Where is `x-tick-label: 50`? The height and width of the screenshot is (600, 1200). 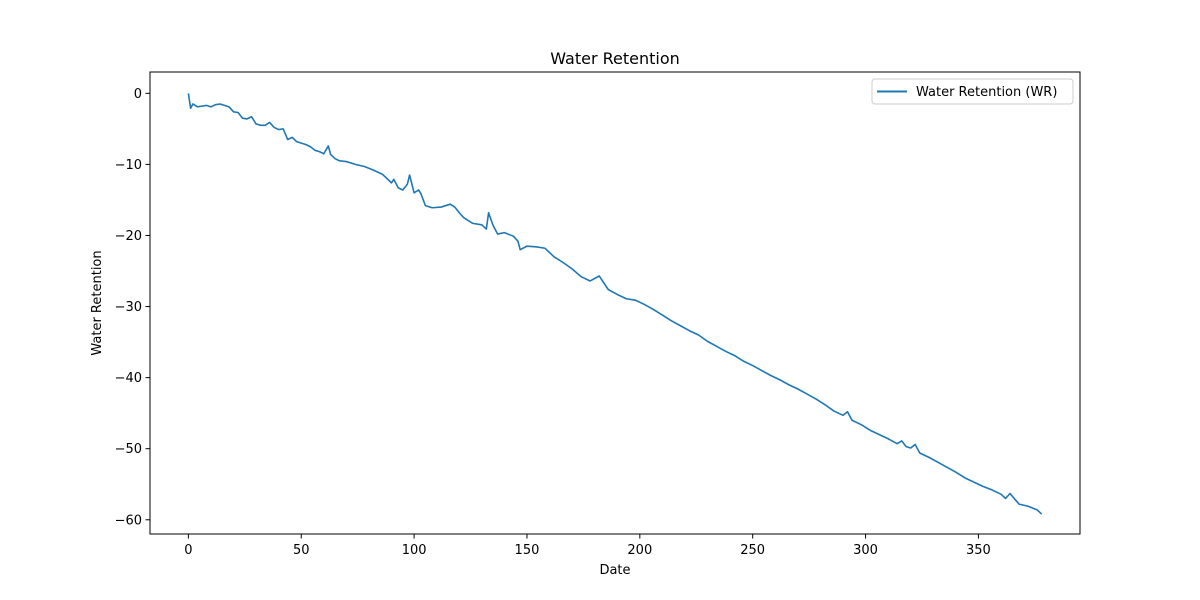
x-tick-label: 50 is located at coordinates (301, 550).